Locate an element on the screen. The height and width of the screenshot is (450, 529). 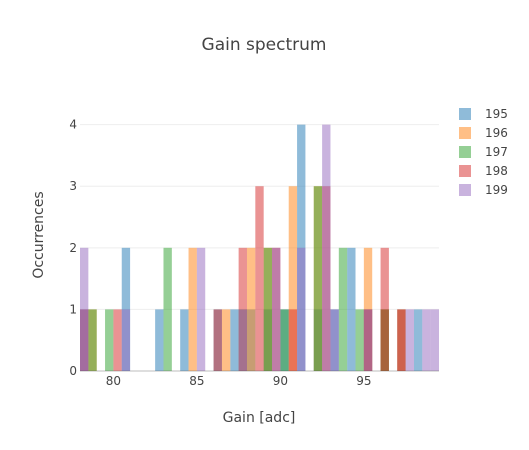
legend-label: 198 is located at coordinates (496, 171).